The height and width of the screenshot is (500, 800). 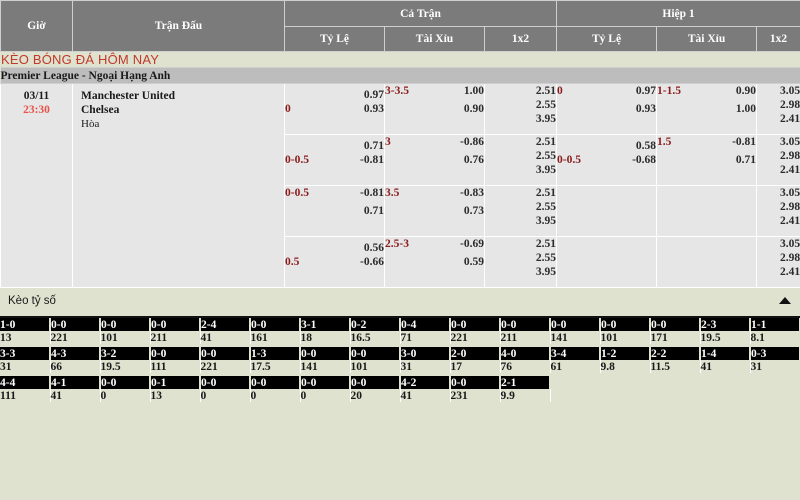 What do you see at coordinates (25, 324) in the screenshot?
I see `score-label-cell: 1-0` at bounding box center [25, 324].